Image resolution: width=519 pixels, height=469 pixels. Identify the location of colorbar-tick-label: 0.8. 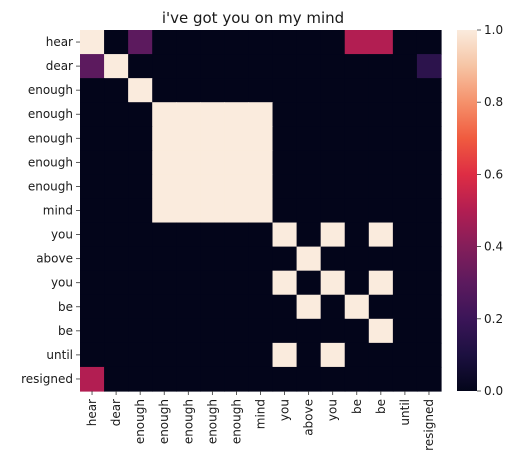
(493, 102).